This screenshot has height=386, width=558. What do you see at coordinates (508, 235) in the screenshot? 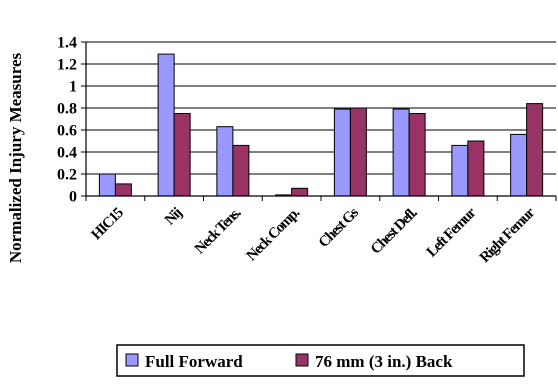
I see `x-category-label: Right Femur` at bounding box center [508, 235].